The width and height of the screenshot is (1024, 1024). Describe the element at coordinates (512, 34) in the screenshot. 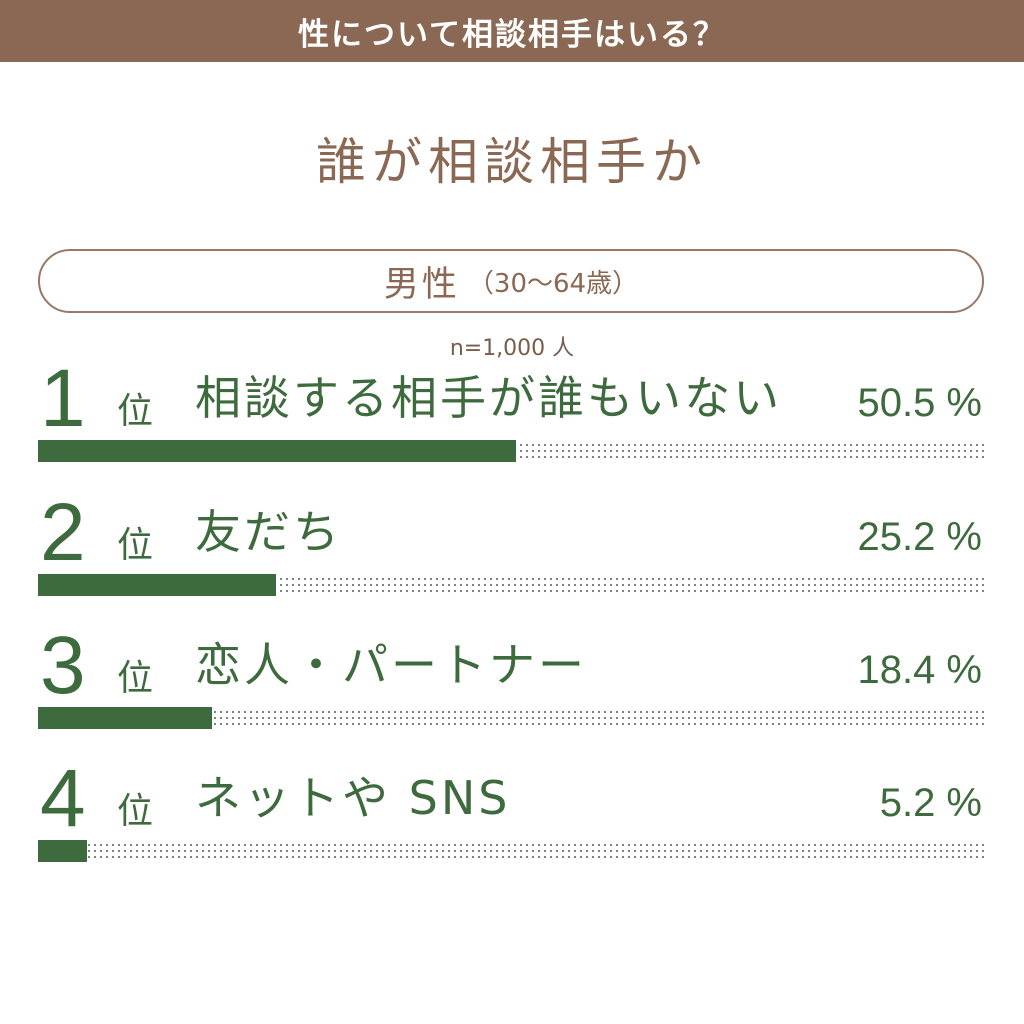

I see `header-title: 性について相談相手はいる？` at that location.